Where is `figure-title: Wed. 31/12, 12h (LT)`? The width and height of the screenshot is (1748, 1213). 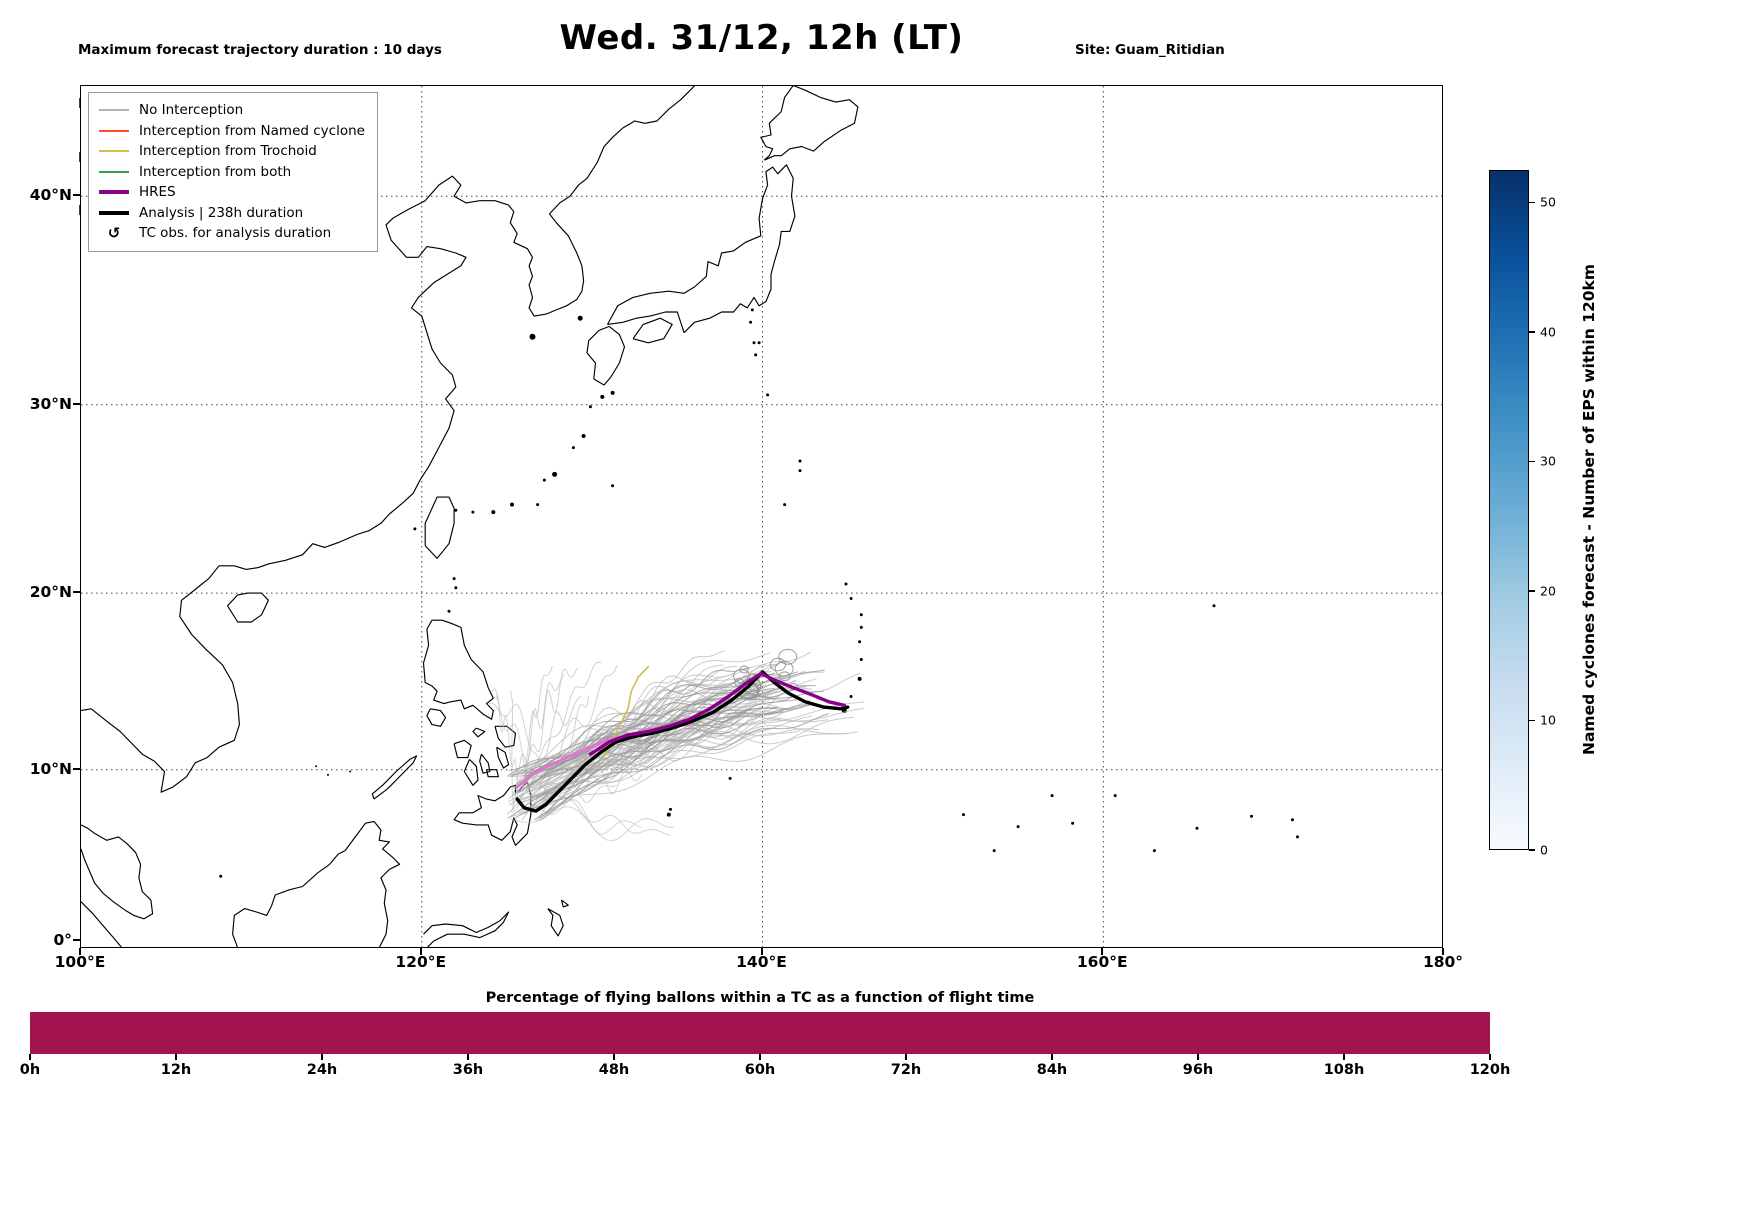
figure-title: Wed. 31/12, 12h (LT) is located at coordinates (761, 38).